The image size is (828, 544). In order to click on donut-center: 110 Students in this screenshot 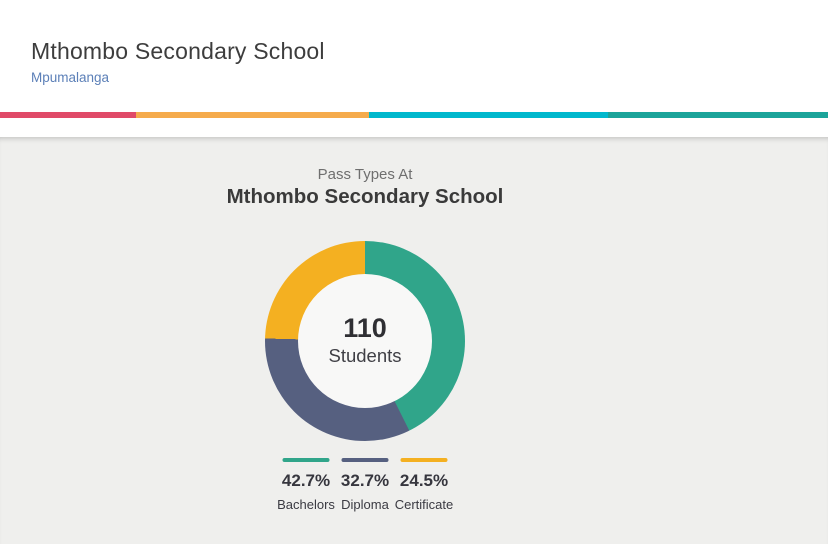, I will do `click(365, 341)`.